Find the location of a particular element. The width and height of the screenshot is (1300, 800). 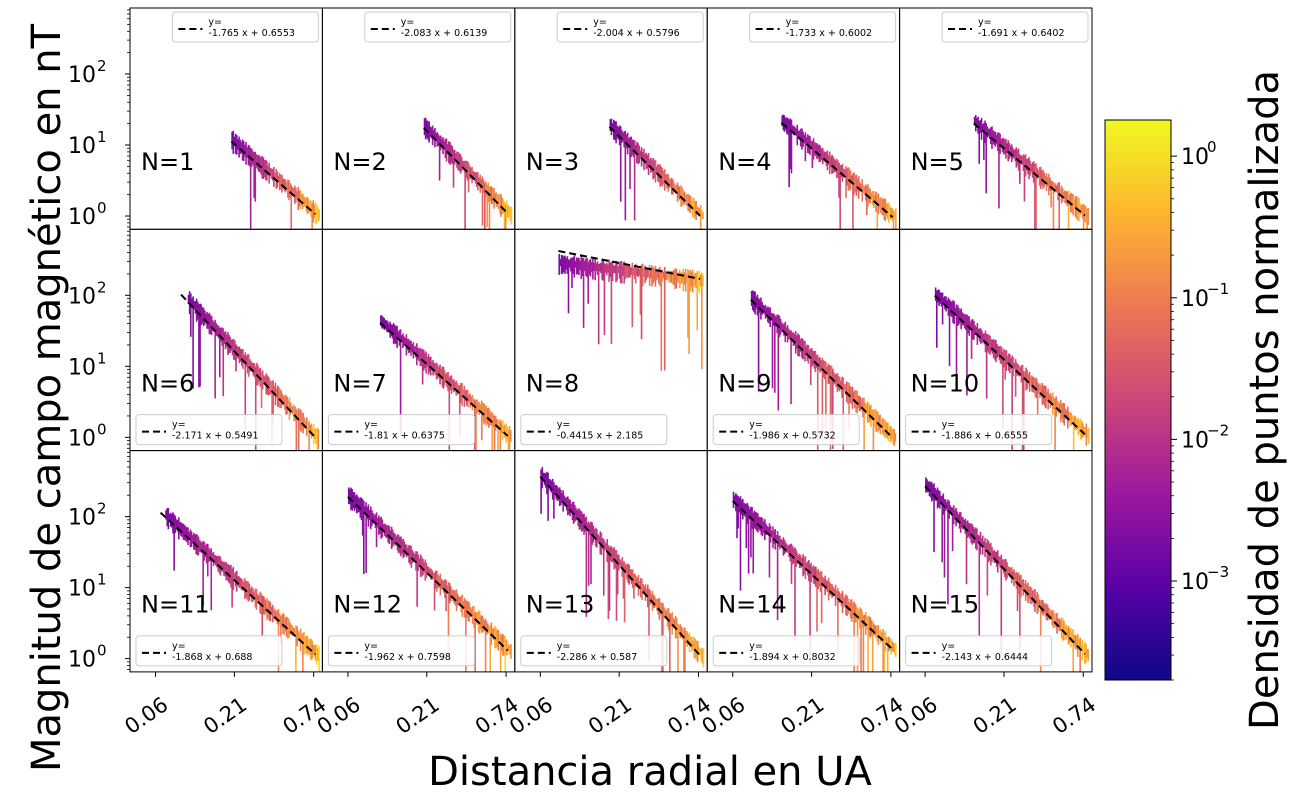

y-tick-label: 10 is located at coordinates (82, 75).